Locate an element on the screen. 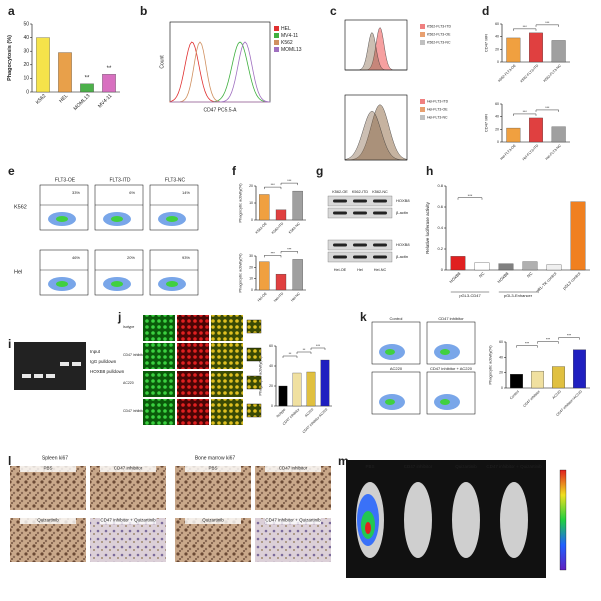  panel-letter: m is located at coordinates (343, 461).